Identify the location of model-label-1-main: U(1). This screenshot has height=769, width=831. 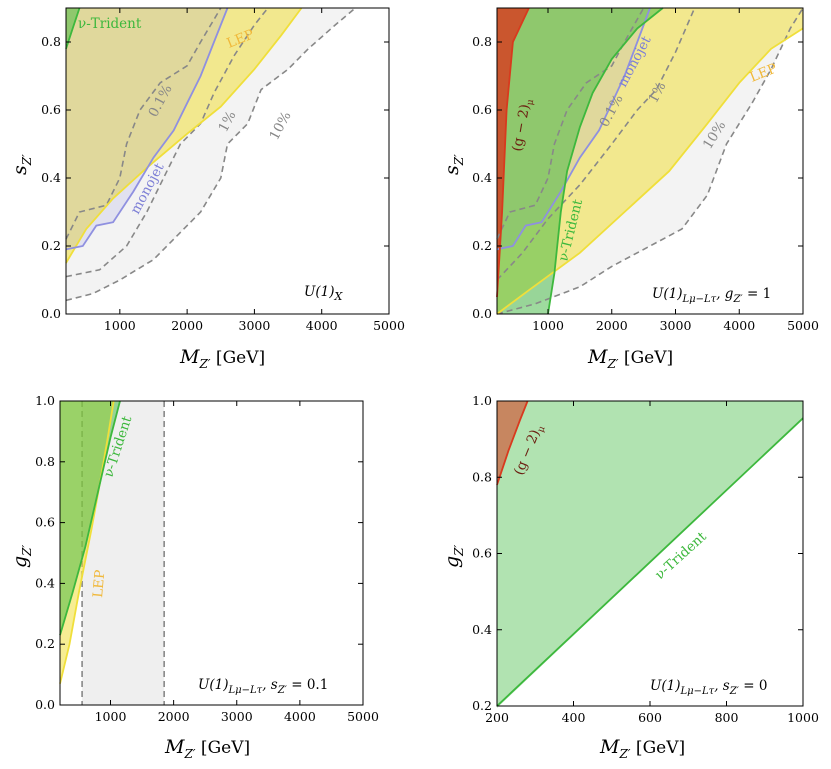
(319, 292).